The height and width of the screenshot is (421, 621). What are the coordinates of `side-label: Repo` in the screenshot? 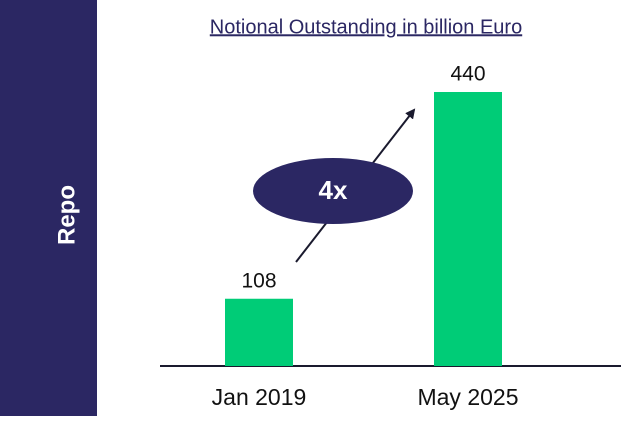 It's located at (66, 215).